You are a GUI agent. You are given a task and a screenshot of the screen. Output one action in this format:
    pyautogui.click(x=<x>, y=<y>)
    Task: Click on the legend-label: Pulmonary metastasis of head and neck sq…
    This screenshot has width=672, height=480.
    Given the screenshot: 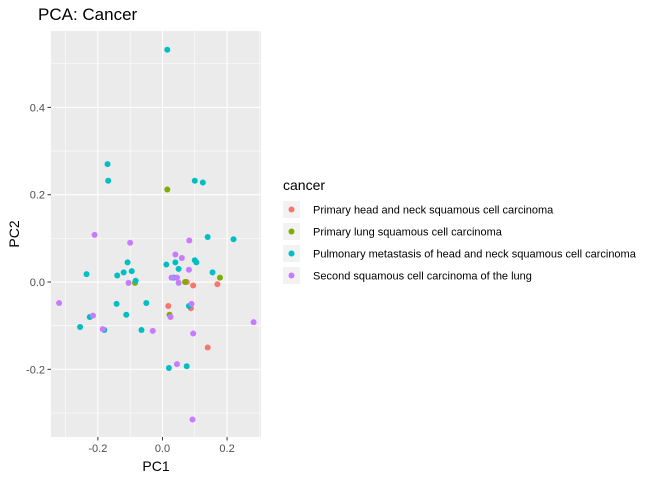 What is the action you would take?
    pyautogui.click(x=475, y=255)
    